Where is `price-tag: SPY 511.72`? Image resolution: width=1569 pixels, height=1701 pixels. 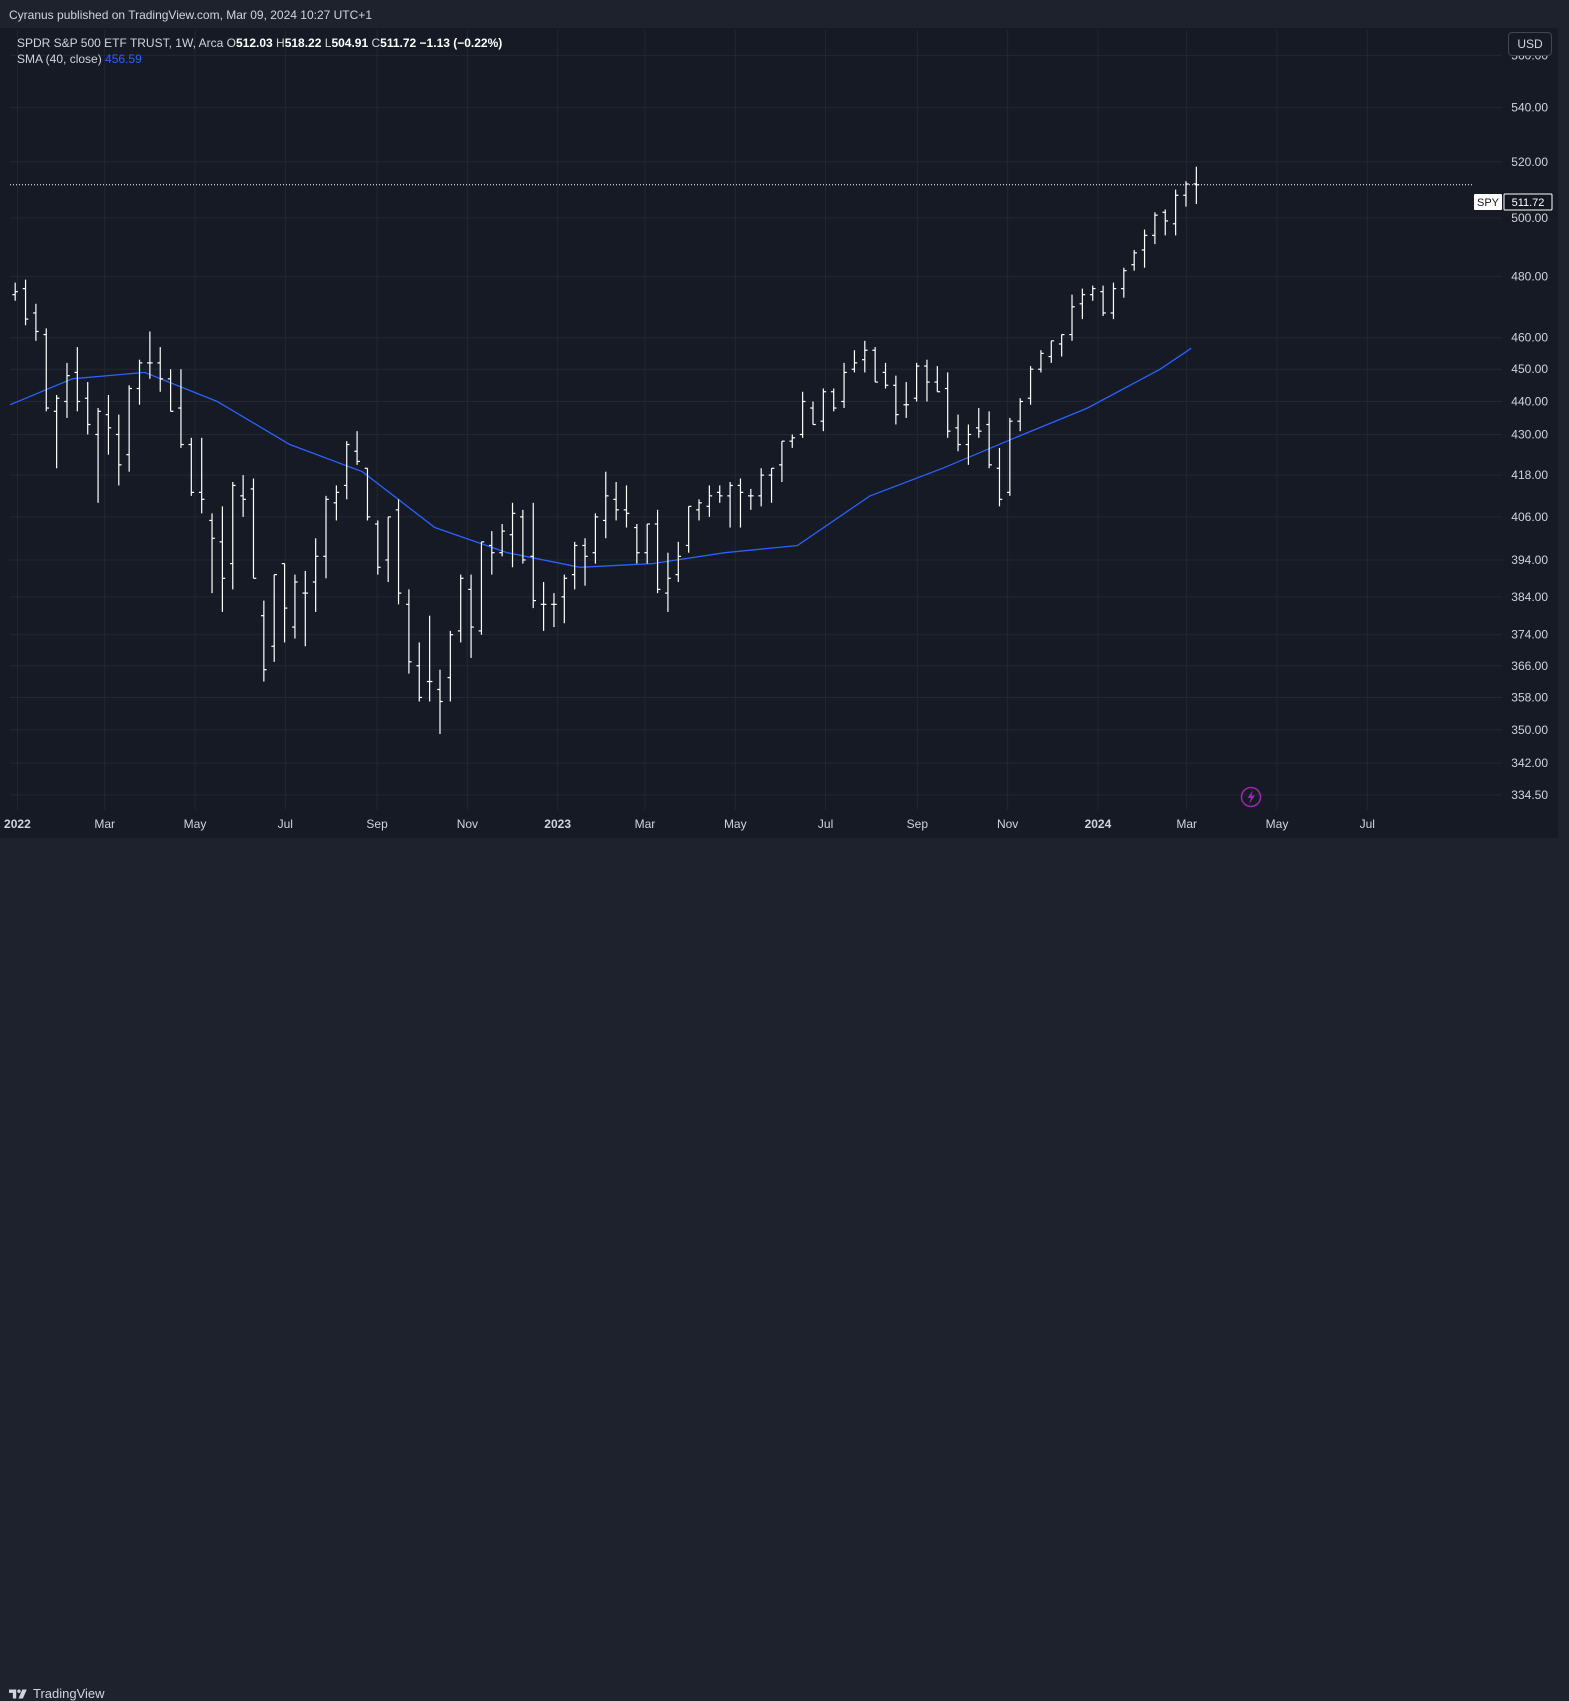
price-tag: SPY 511.72 is located at coordinates (1513, 202).